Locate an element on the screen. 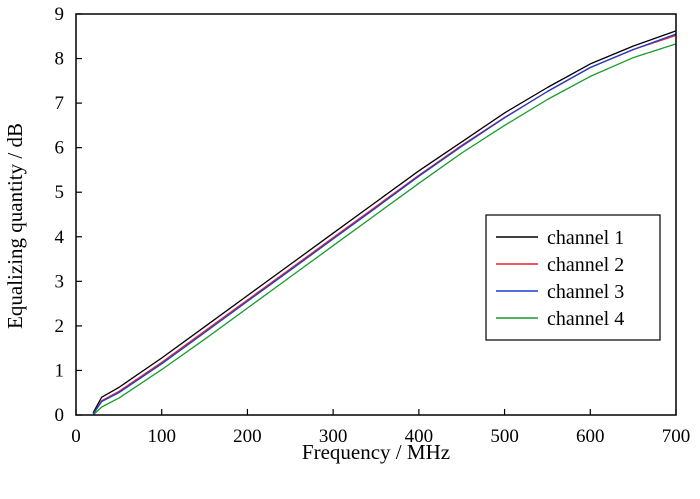 The image size is (700, 499). y-axis-title: Equalizing quantity / dB is located at coordinates (15, 226).